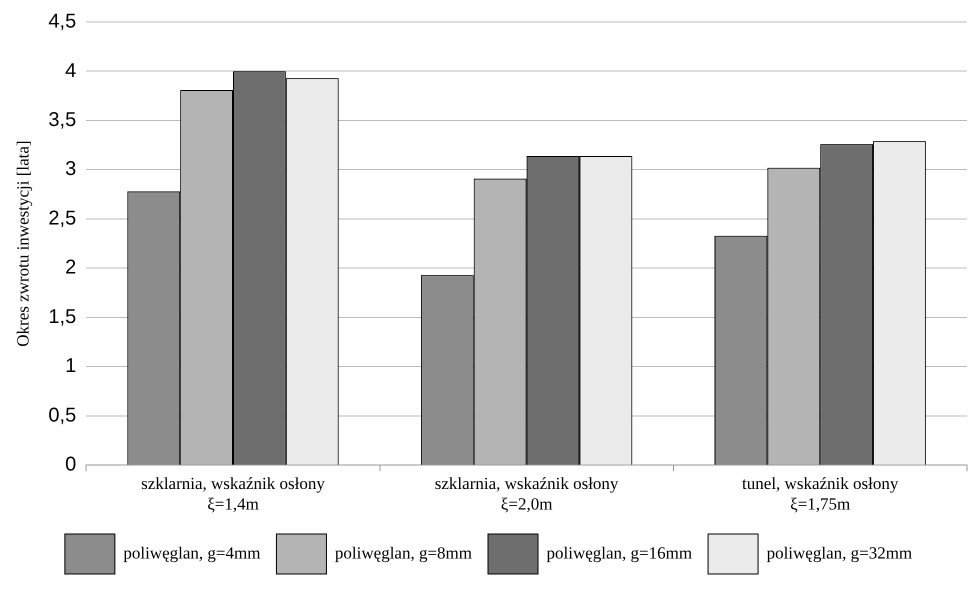  Describe the element at coordinates (70, 267) in the screenshot. I see `y-tick-label: 2` at that location.